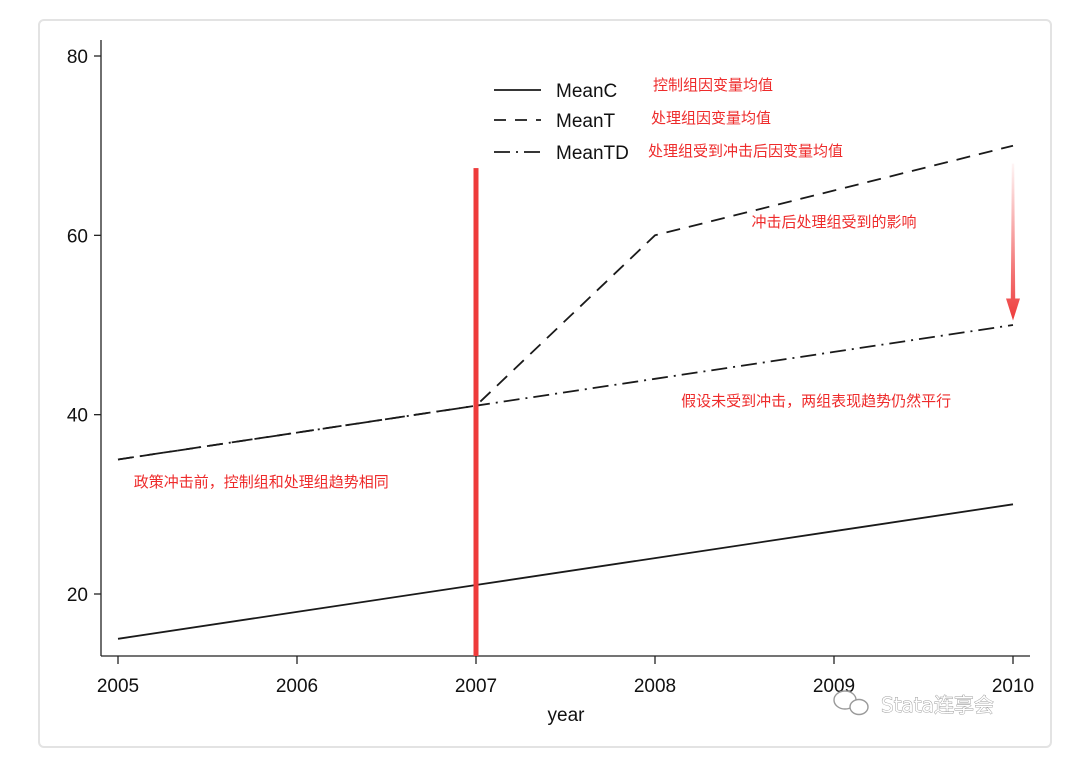  Describe the element at coordinates (261, 482) in the screenshot. I see `chart-annotation: 政策冲击前，控制组和处理组趋势相同` at that location.